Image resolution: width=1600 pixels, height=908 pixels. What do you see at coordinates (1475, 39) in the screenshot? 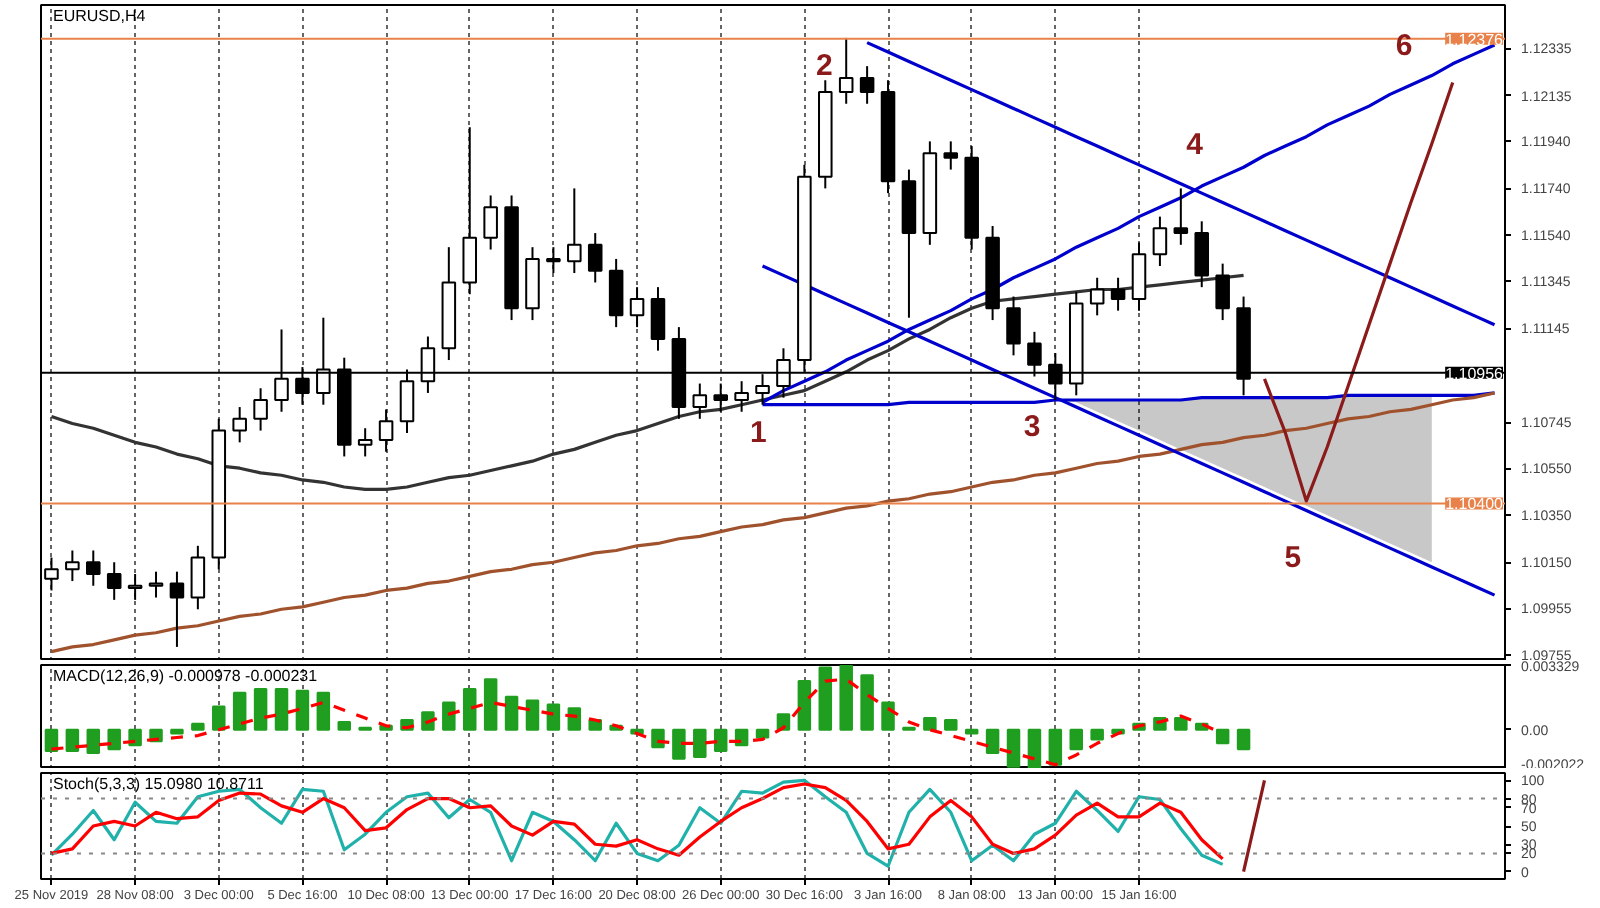
I see `ref-line-label: 1.12376` at bounding box center [1475, 39].